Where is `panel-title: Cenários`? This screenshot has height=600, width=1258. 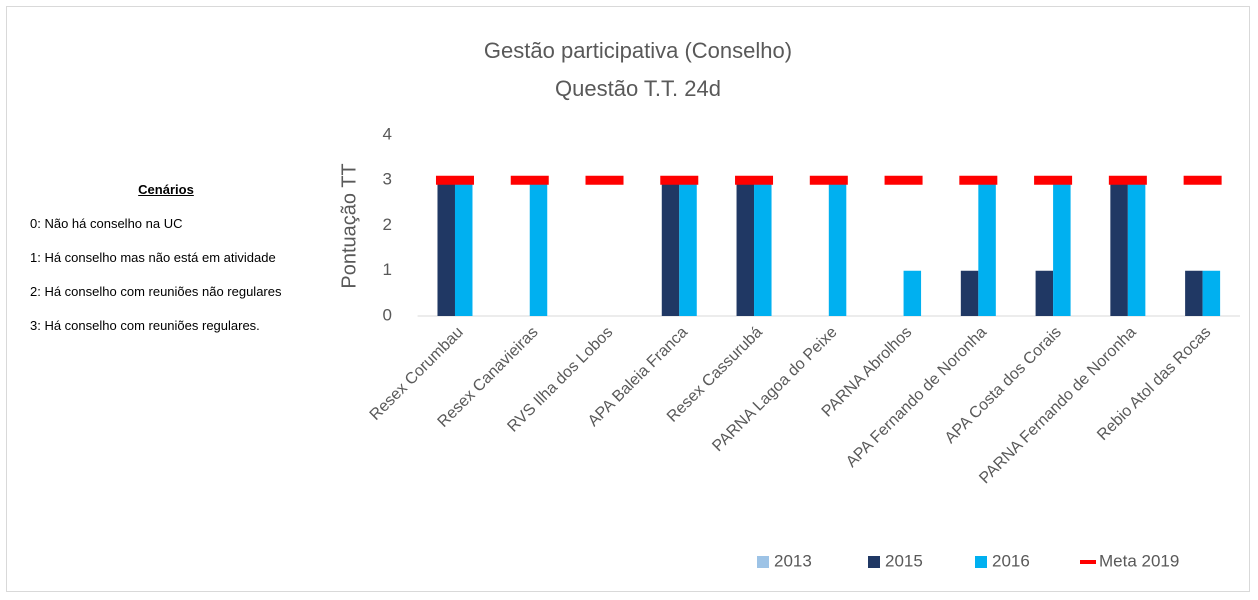
panel-title: Cenários is located at coordinates (166, 189).